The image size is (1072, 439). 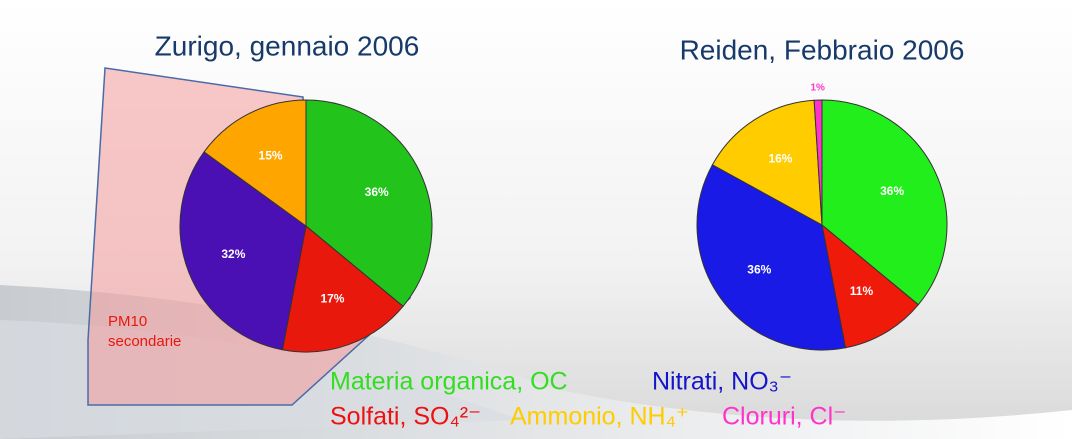 What do you see at coordinates (233, 254) in the screenshot?
I see `data-label: 32%` at bounding box center [233, 254].